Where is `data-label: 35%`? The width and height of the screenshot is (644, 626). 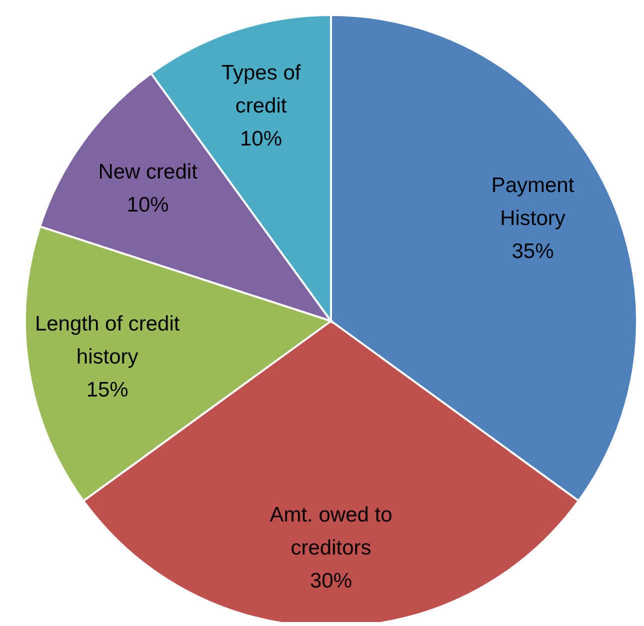 data-label: 35% is located at coordinates (533, 251).